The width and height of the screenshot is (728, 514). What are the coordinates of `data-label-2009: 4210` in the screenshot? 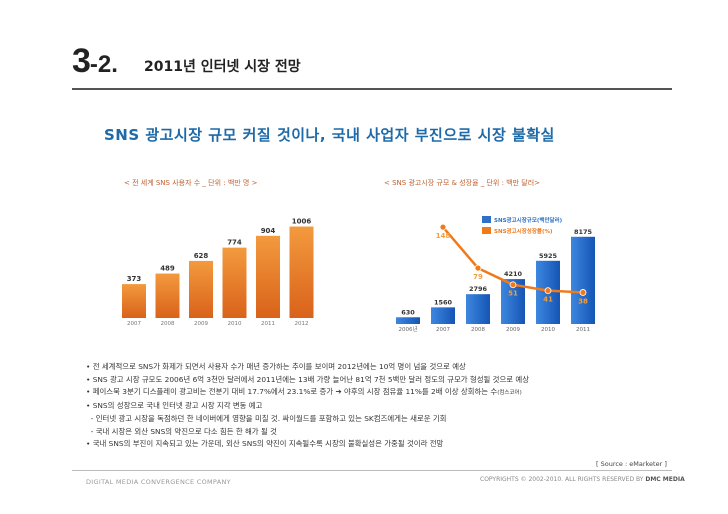 It's located at (513, 274).